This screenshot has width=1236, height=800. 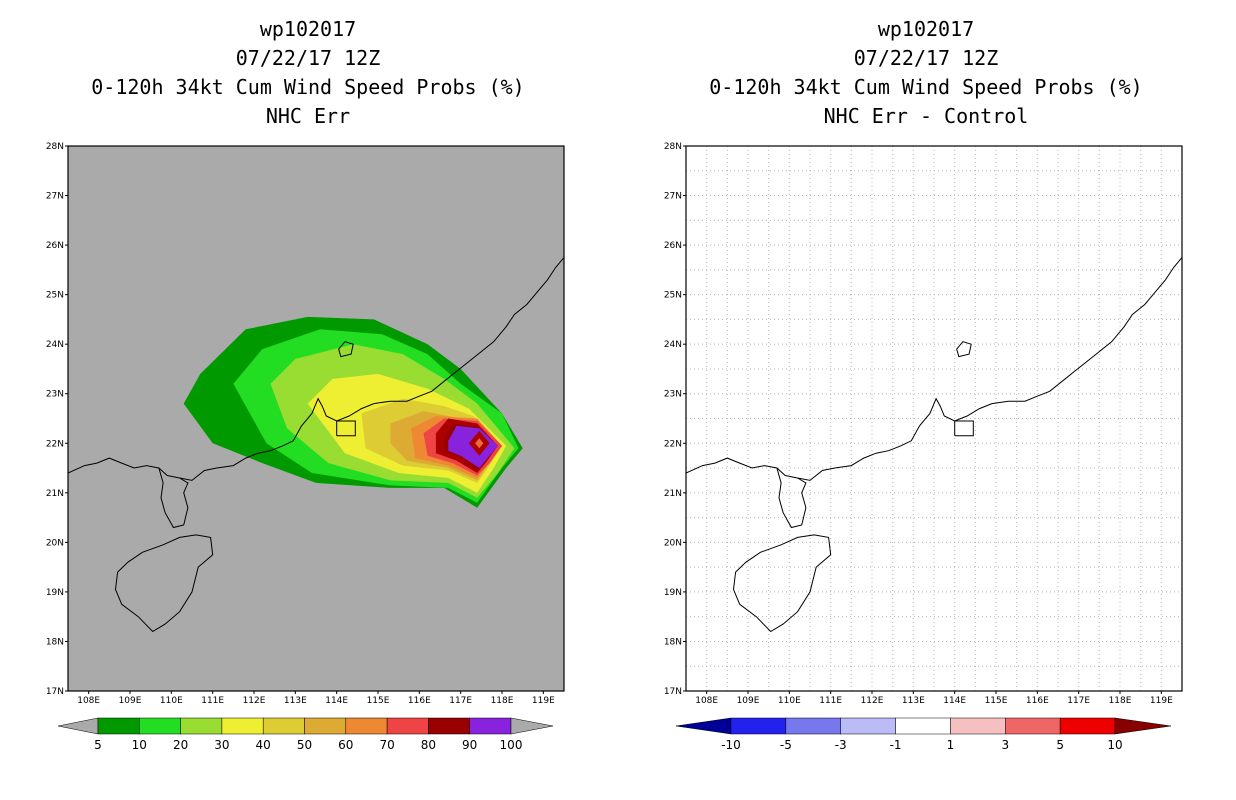 I want to click on colorbar-label: 3, so click(x=1005, y=745).